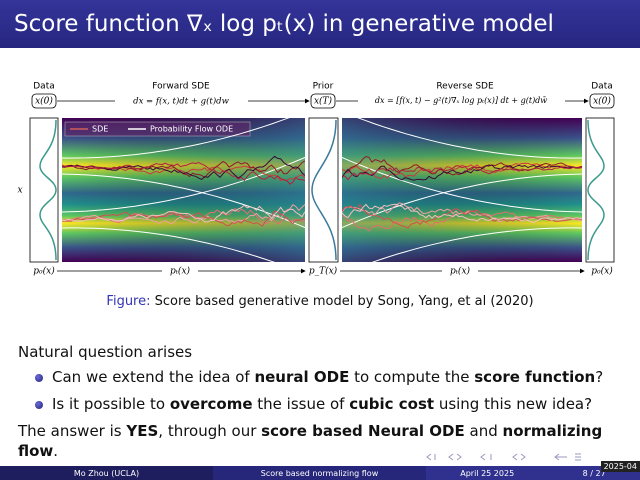  I want to click on caption-label: Figure:, so click(128, 301).